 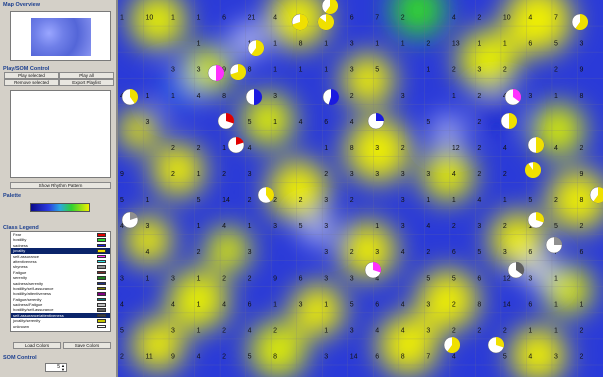 What do you see at coordinates (63, 367) in the screenshot?
I see `spinner-arrows-icon: ▲ ▼` at bounding box center [63, 367].